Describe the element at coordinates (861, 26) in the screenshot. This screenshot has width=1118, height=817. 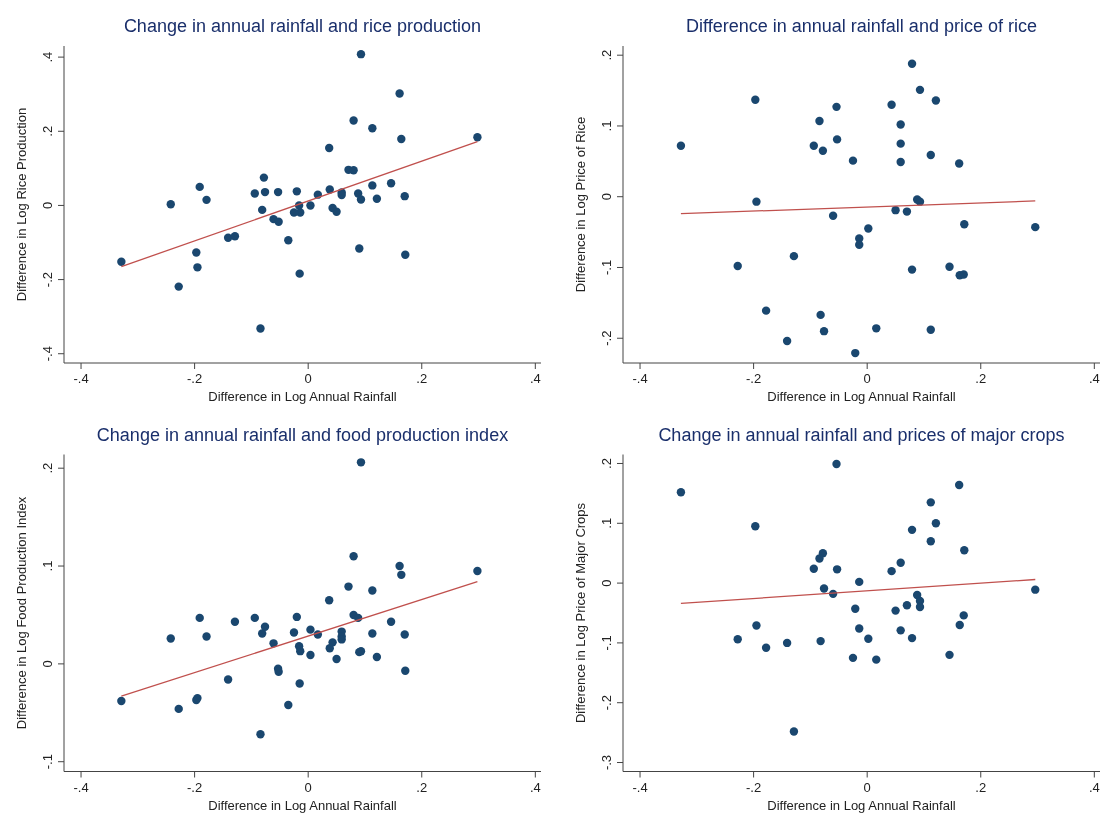
I see `chart-title: Difference in annual rainfall and price of rice` at that location.